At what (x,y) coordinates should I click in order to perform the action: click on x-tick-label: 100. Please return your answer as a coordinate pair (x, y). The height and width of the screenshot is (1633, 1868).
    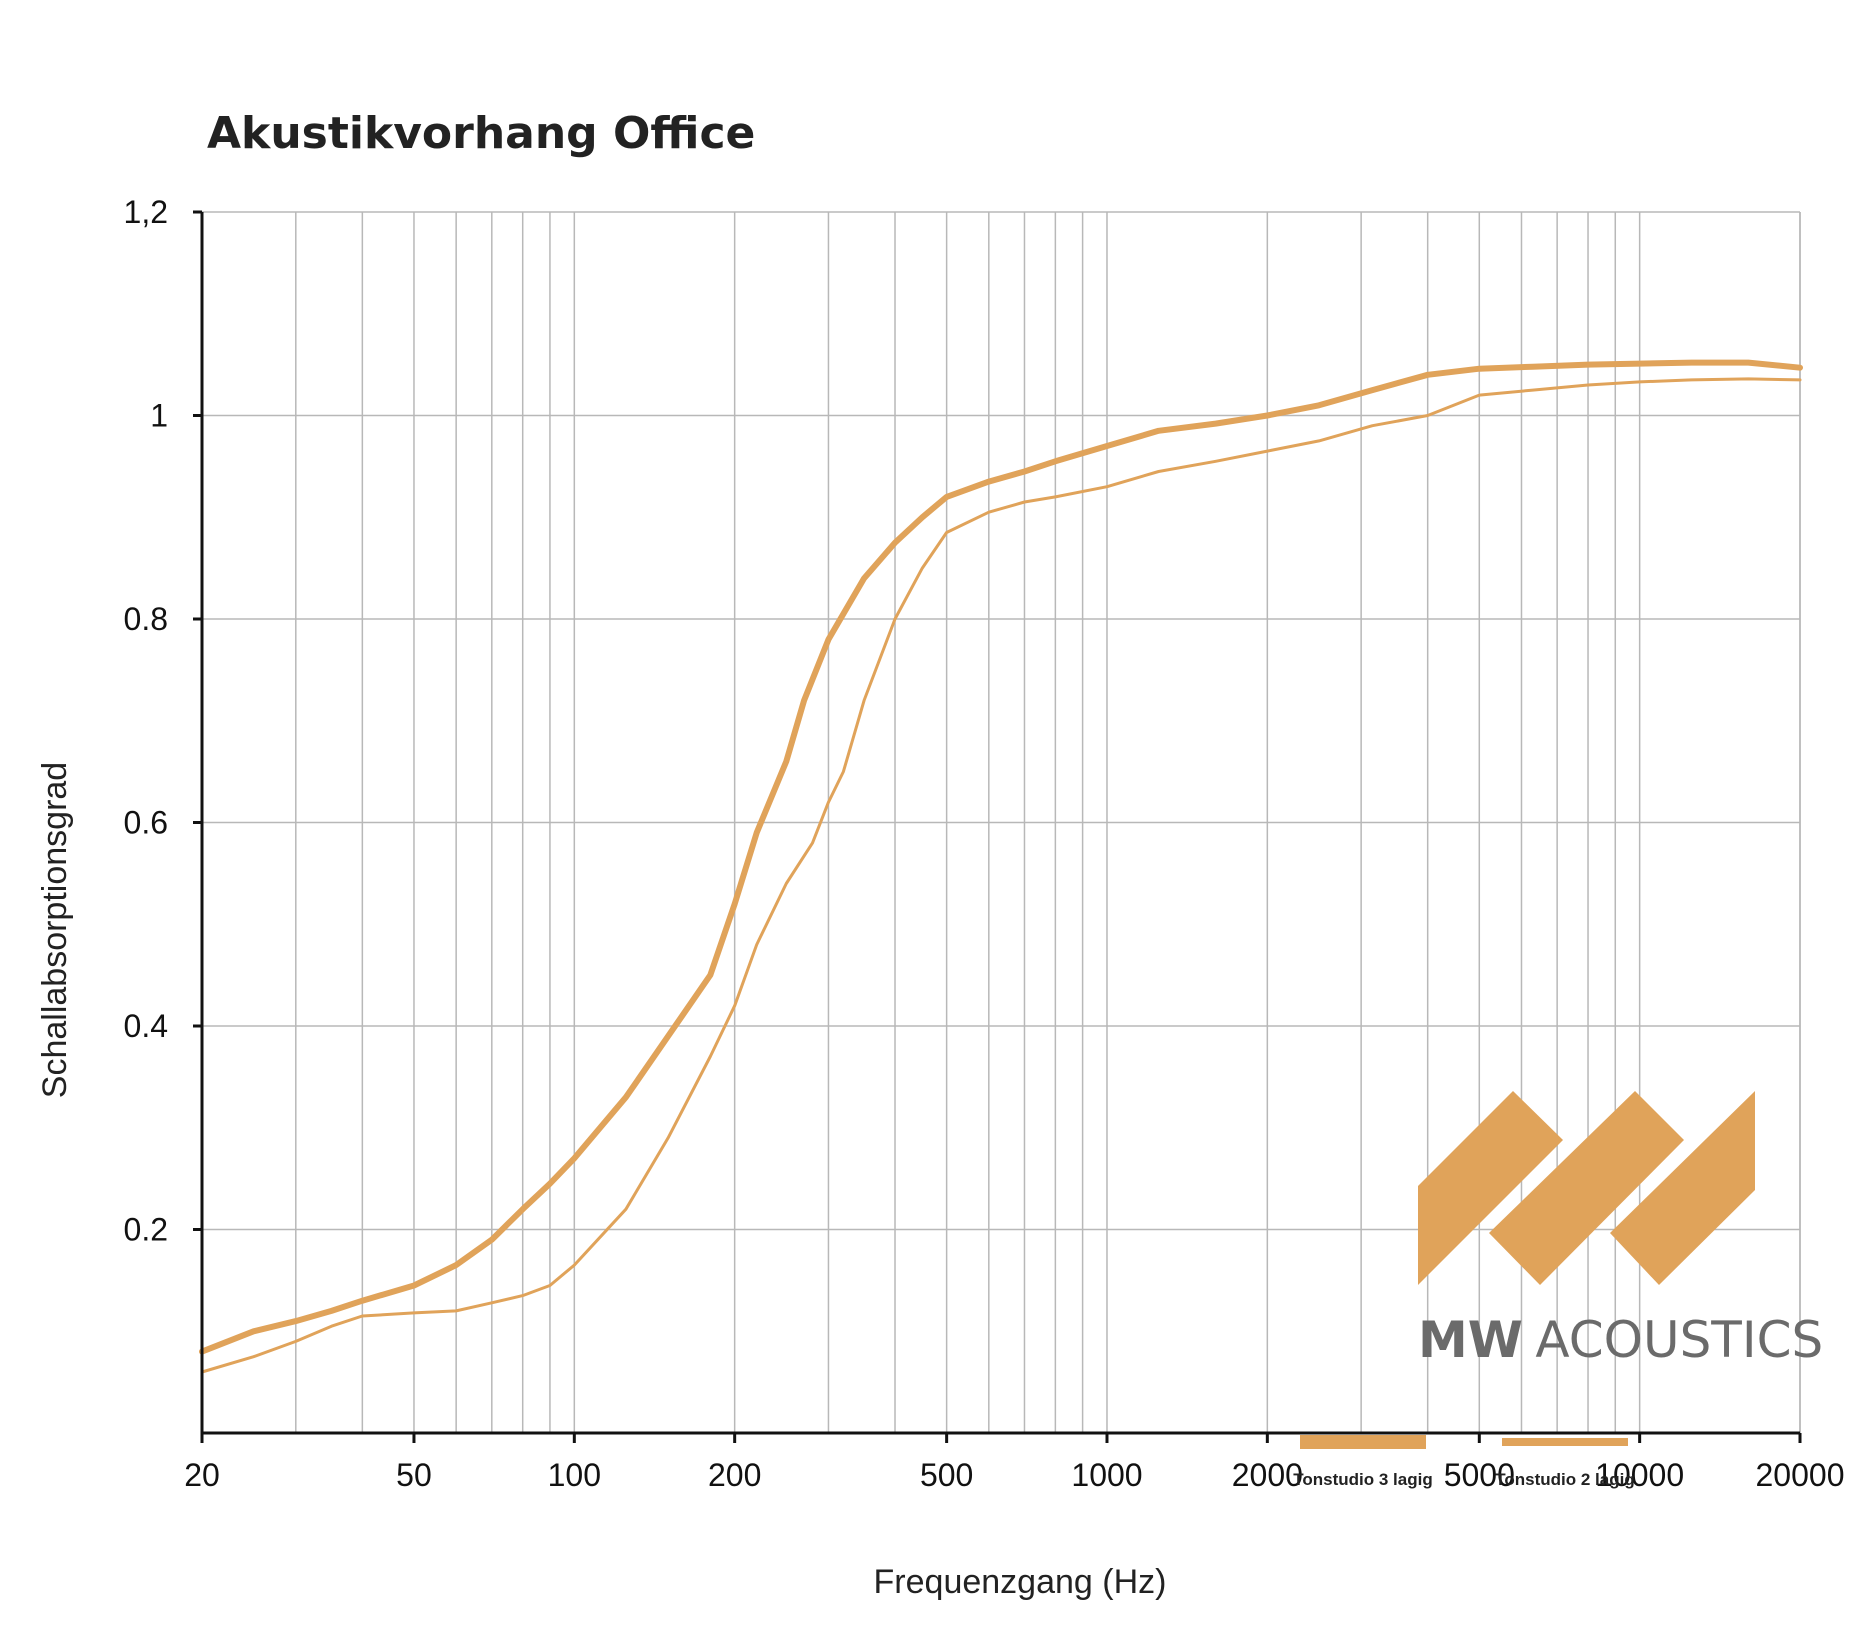
    Looking at the image, I should click on (574, 1475).